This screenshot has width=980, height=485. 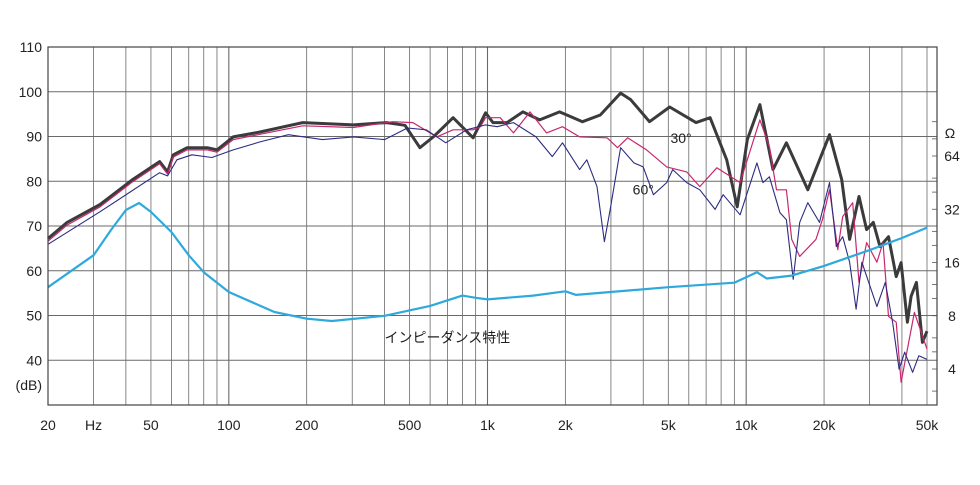 What do you see at coordinates (307, 425) in the screenshot?
I see `x-tick-label: 200` at bounding box center [307, 425].